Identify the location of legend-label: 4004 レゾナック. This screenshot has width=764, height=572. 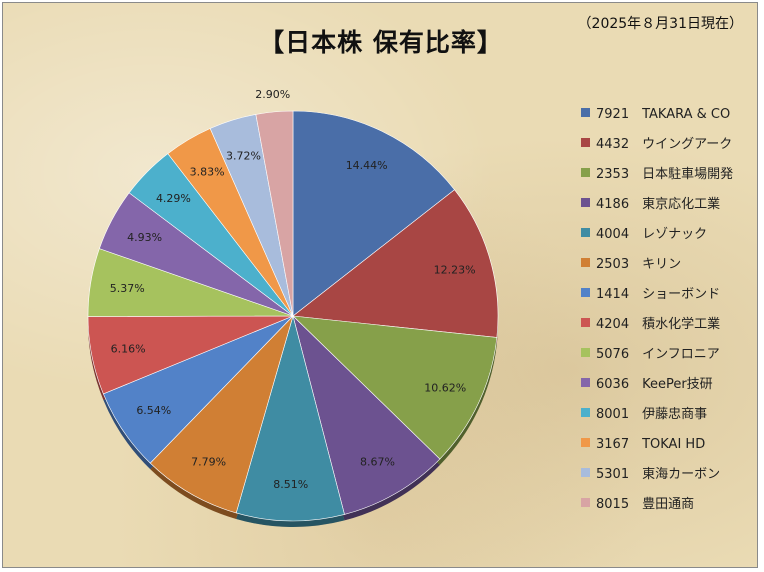
(652, 234).